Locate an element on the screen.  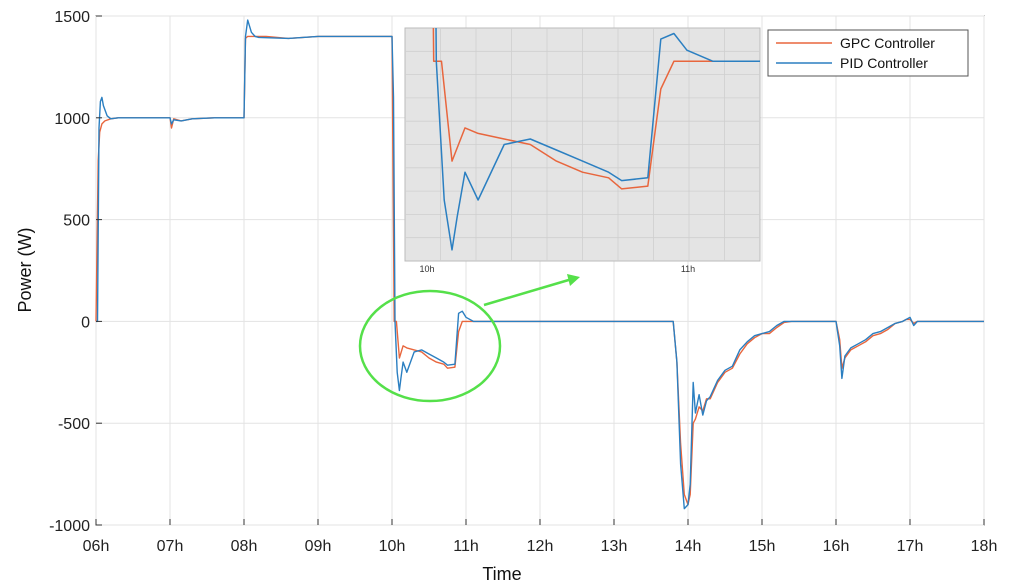
x-tick-label: 12h is located at coordinates (540, 546).